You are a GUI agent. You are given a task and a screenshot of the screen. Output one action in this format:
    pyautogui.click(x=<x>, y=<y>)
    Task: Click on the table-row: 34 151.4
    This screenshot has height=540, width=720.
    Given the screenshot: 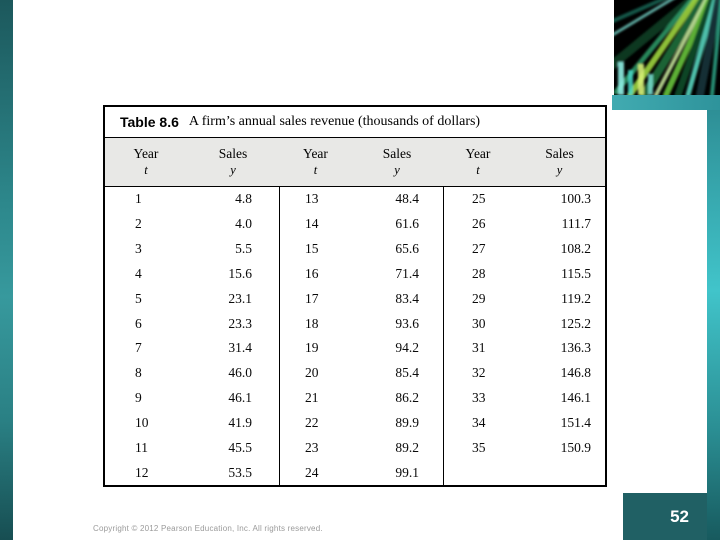 What is the action you would take?
    pyautogui.click(x=524, y=422)
    